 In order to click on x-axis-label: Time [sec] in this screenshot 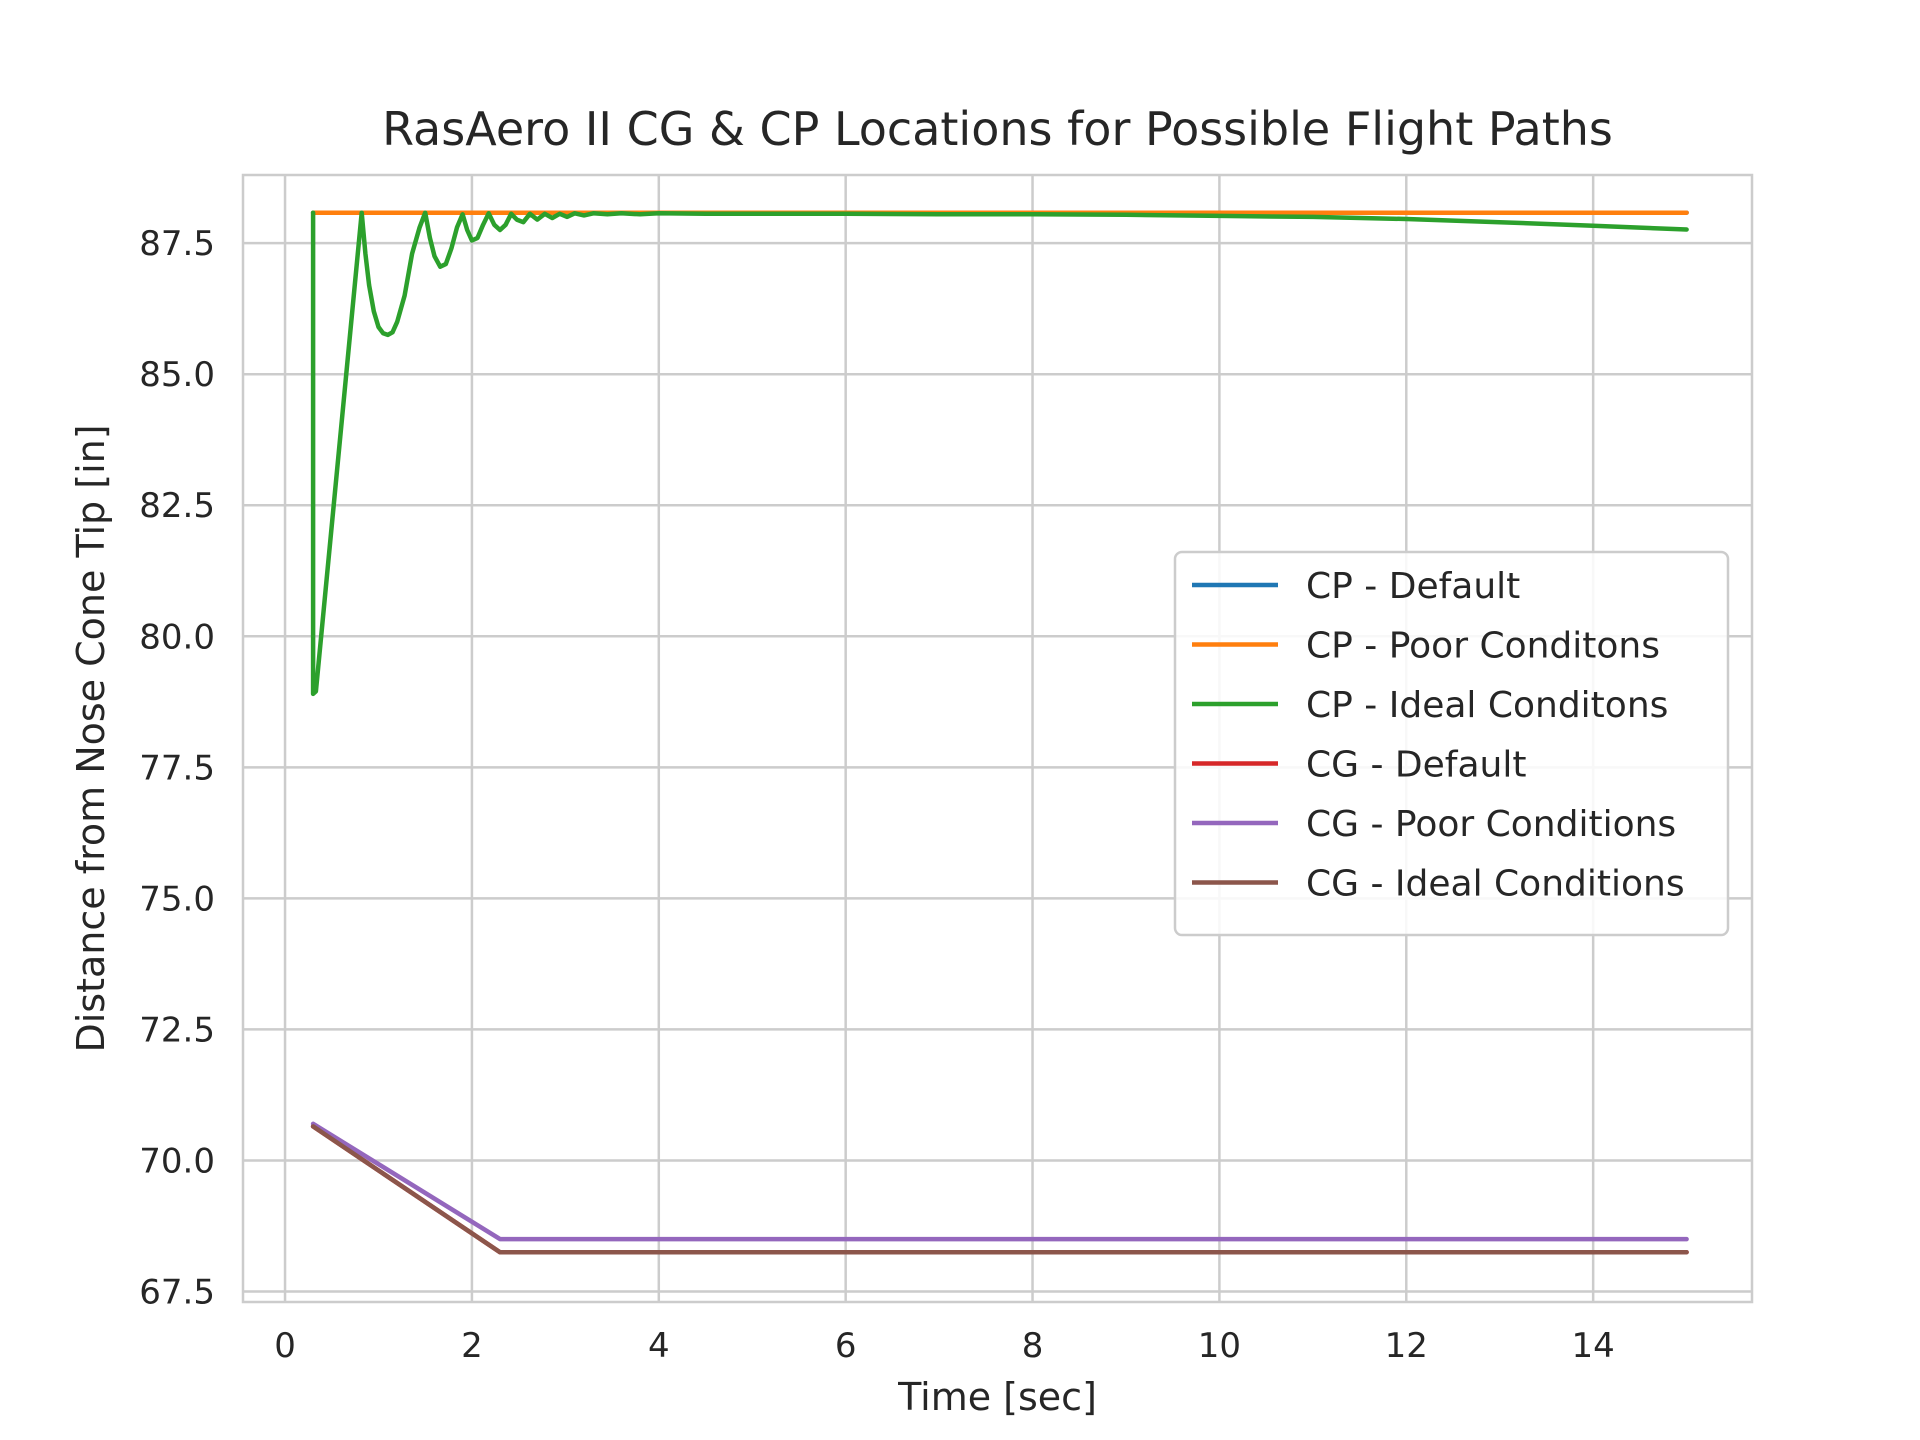, I will do `click(997, 1397)`.